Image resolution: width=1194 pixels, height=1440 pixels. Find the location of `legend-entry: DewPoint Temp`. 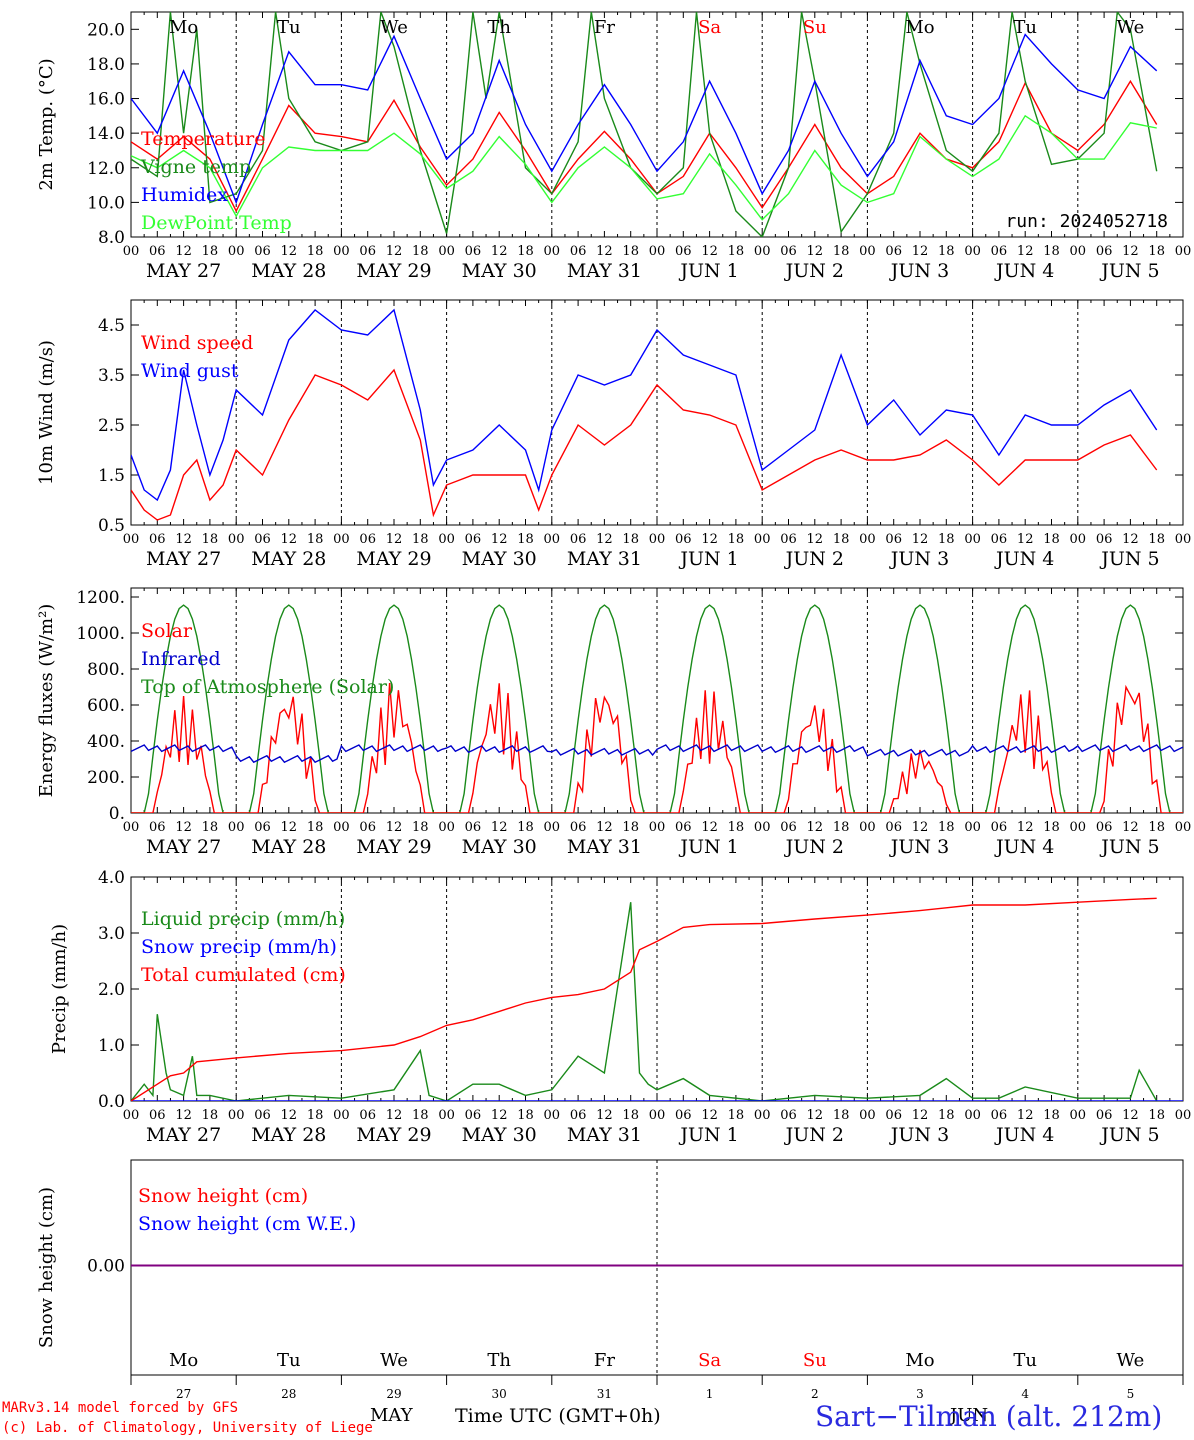

legend-entry: DewPoint Temp is located at coordinates (216, 223).